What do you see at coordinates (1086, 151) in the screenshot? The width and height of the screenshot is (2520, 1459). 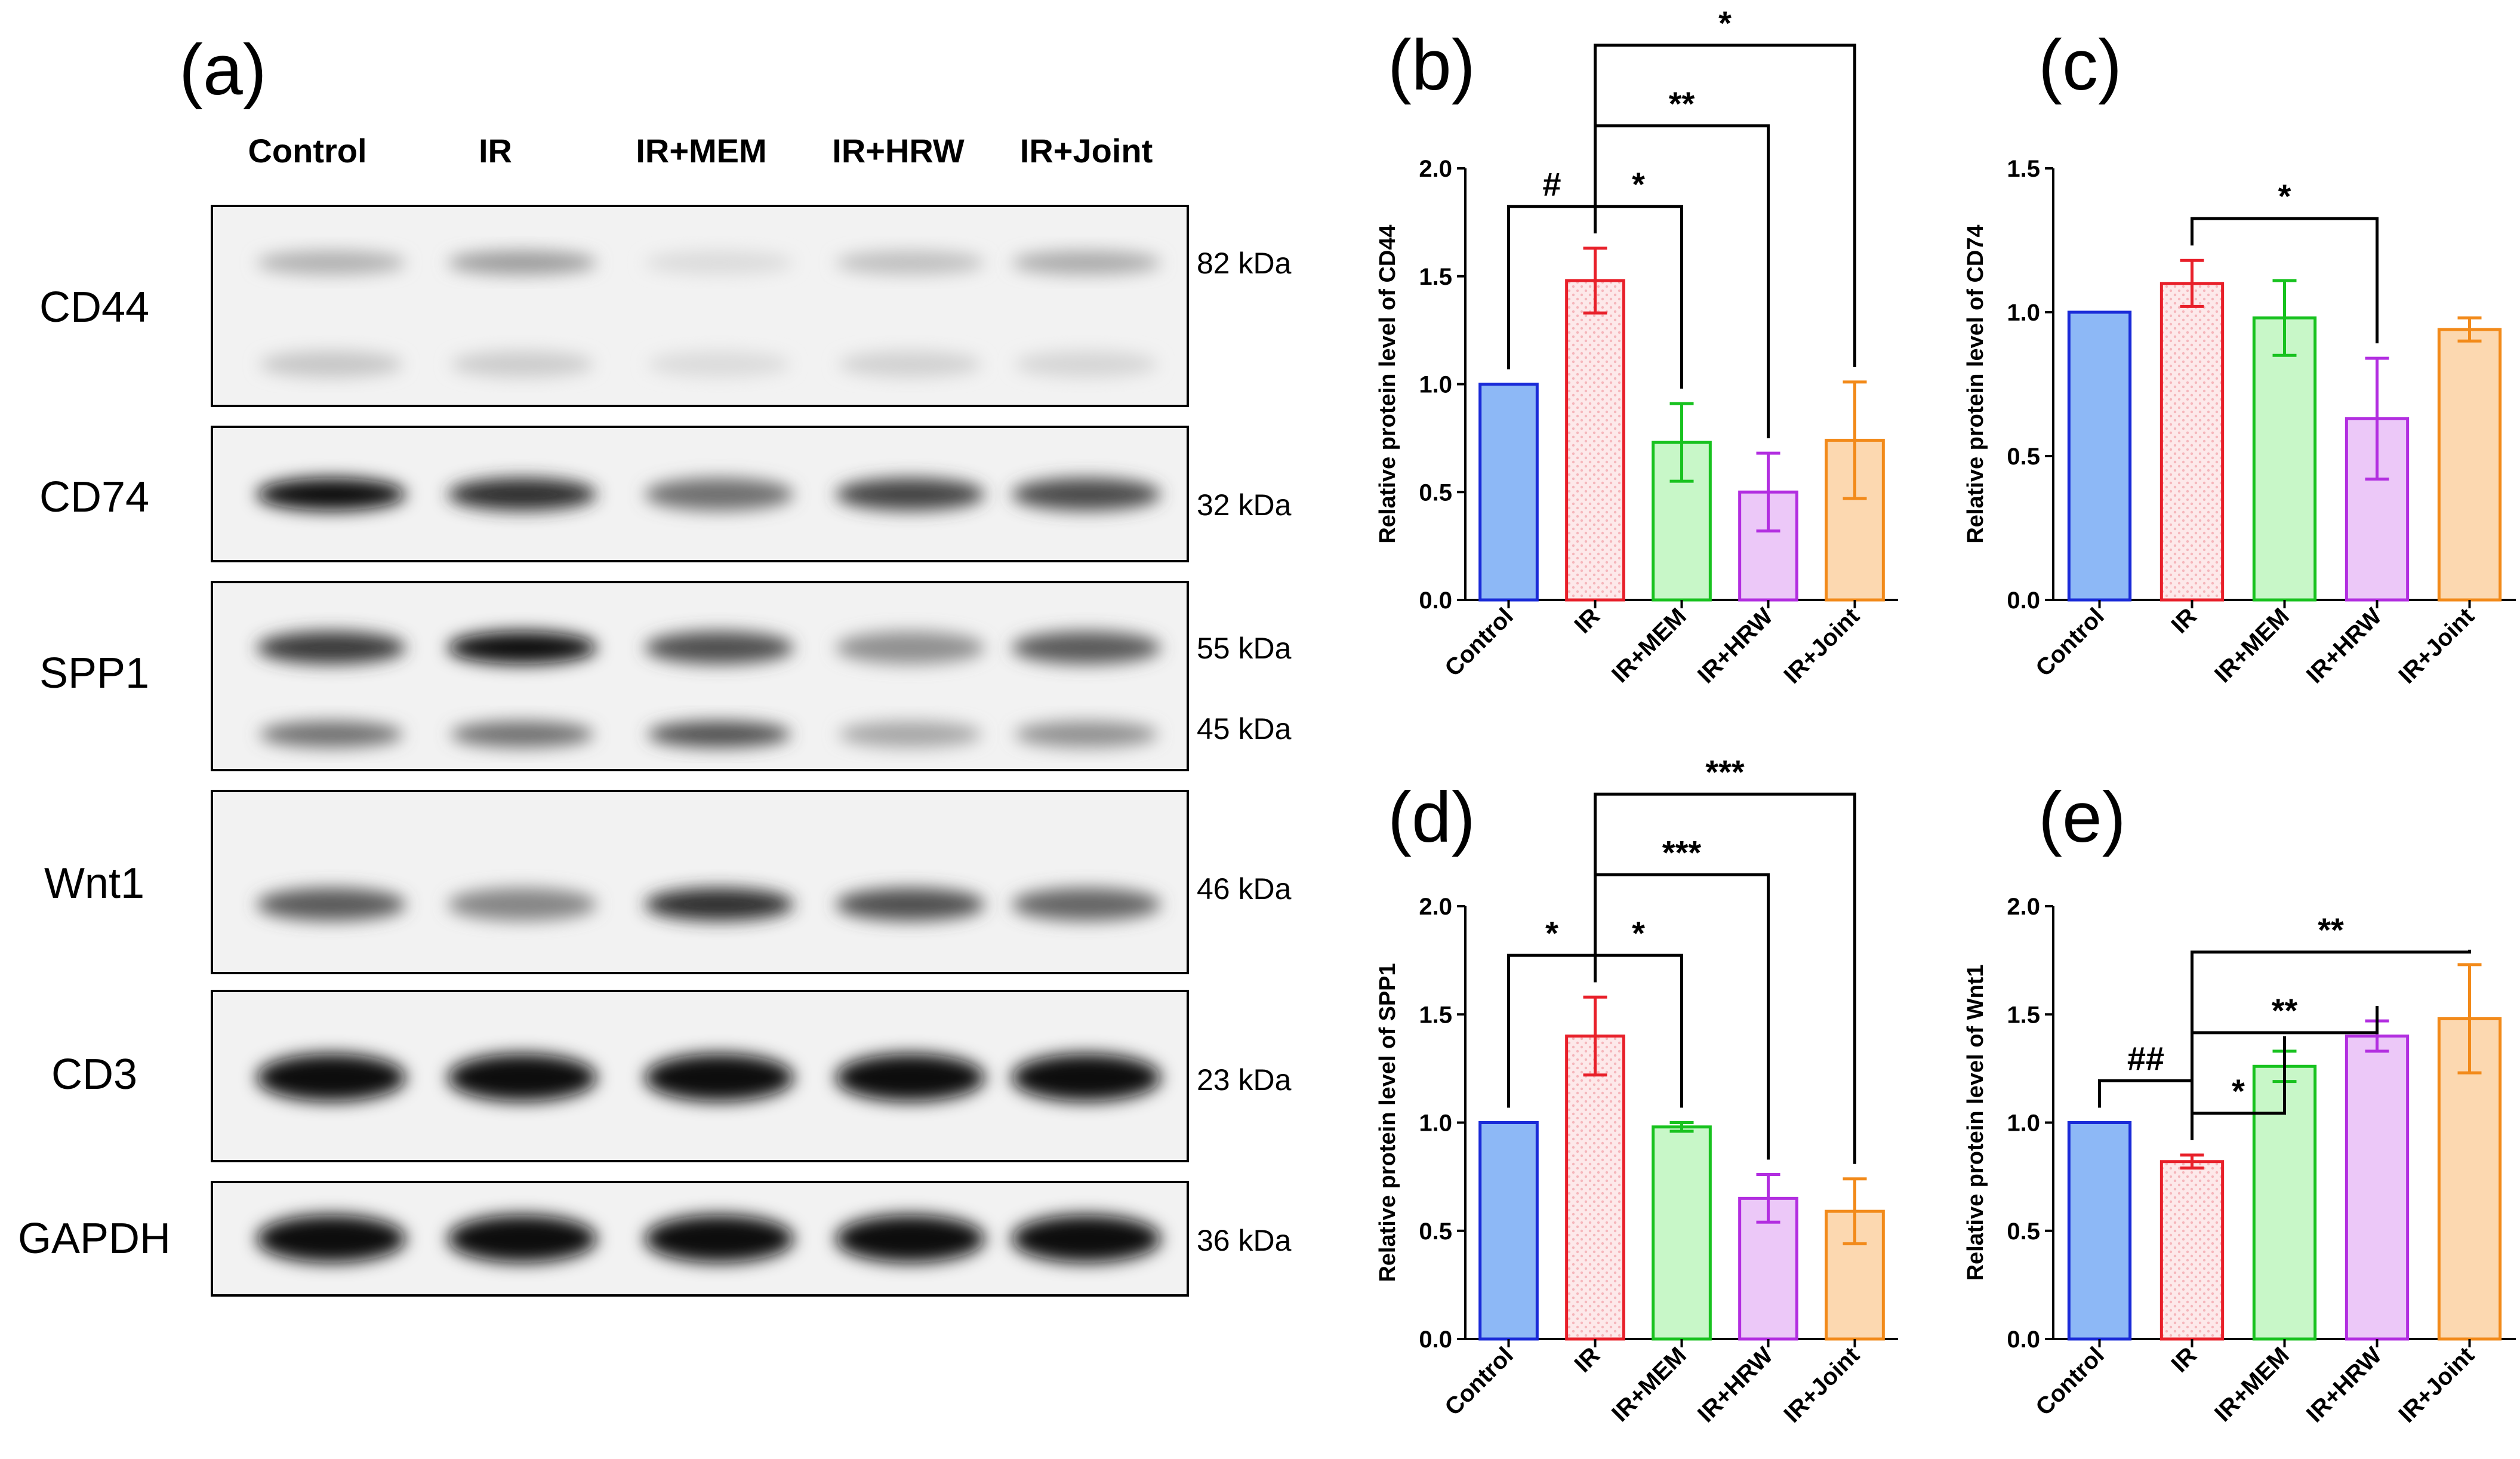 I see `lane-label: IR+Joint` at bounding box center [1086, 151].